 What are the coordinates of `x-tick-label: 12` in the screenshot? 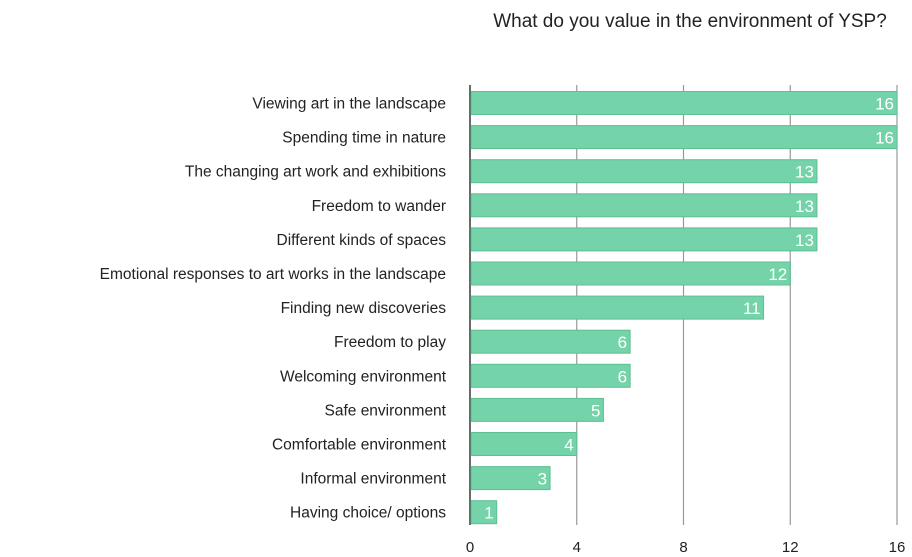 It's located at (790, 547).